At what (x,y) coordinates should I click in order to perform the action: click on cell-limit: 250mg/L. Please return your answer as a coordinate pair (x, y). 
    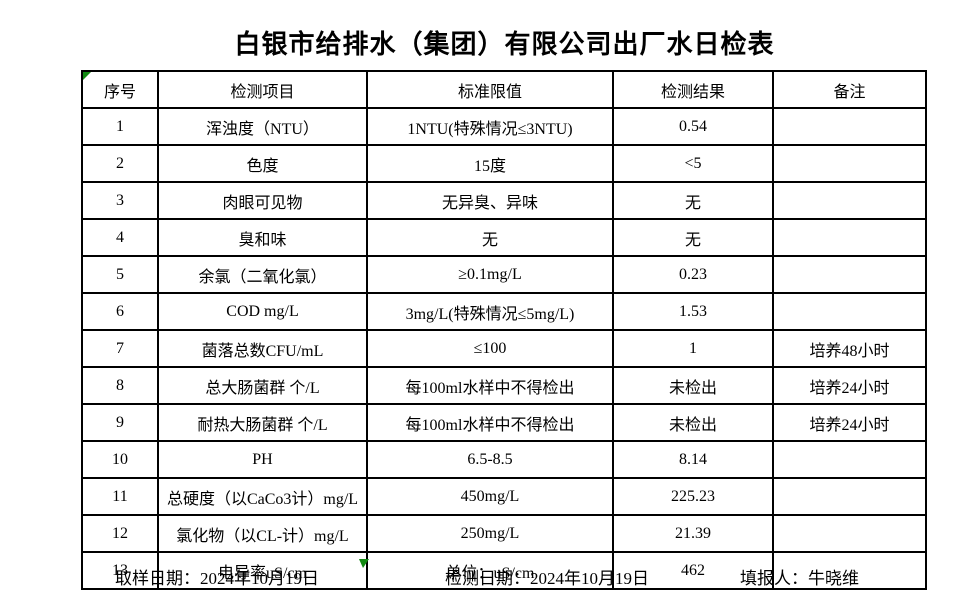
    Looking at the image, I should click on (490, 533).